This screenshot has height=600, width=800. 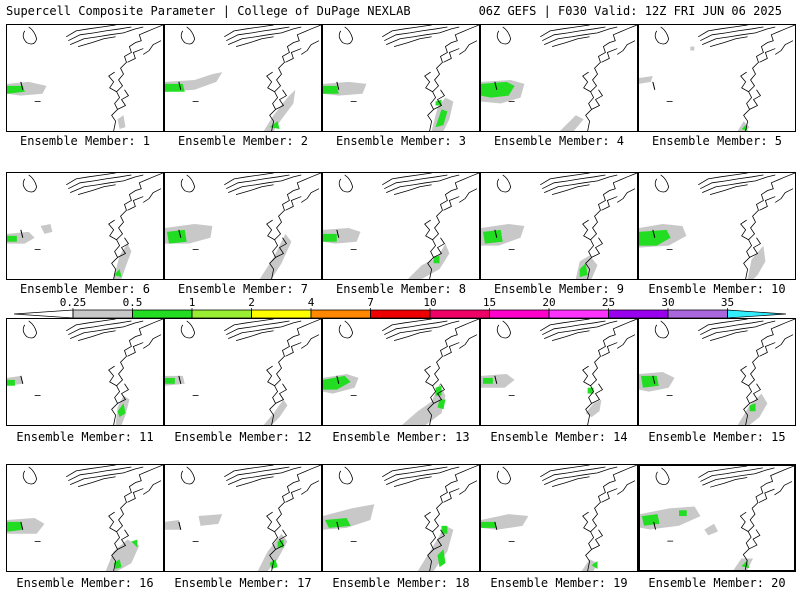 What do you see at coordinates (717, 289) in the screenshot?
I see `ensemble-member-label: Ensemble Member: 10` at bounding box center [717, 289].